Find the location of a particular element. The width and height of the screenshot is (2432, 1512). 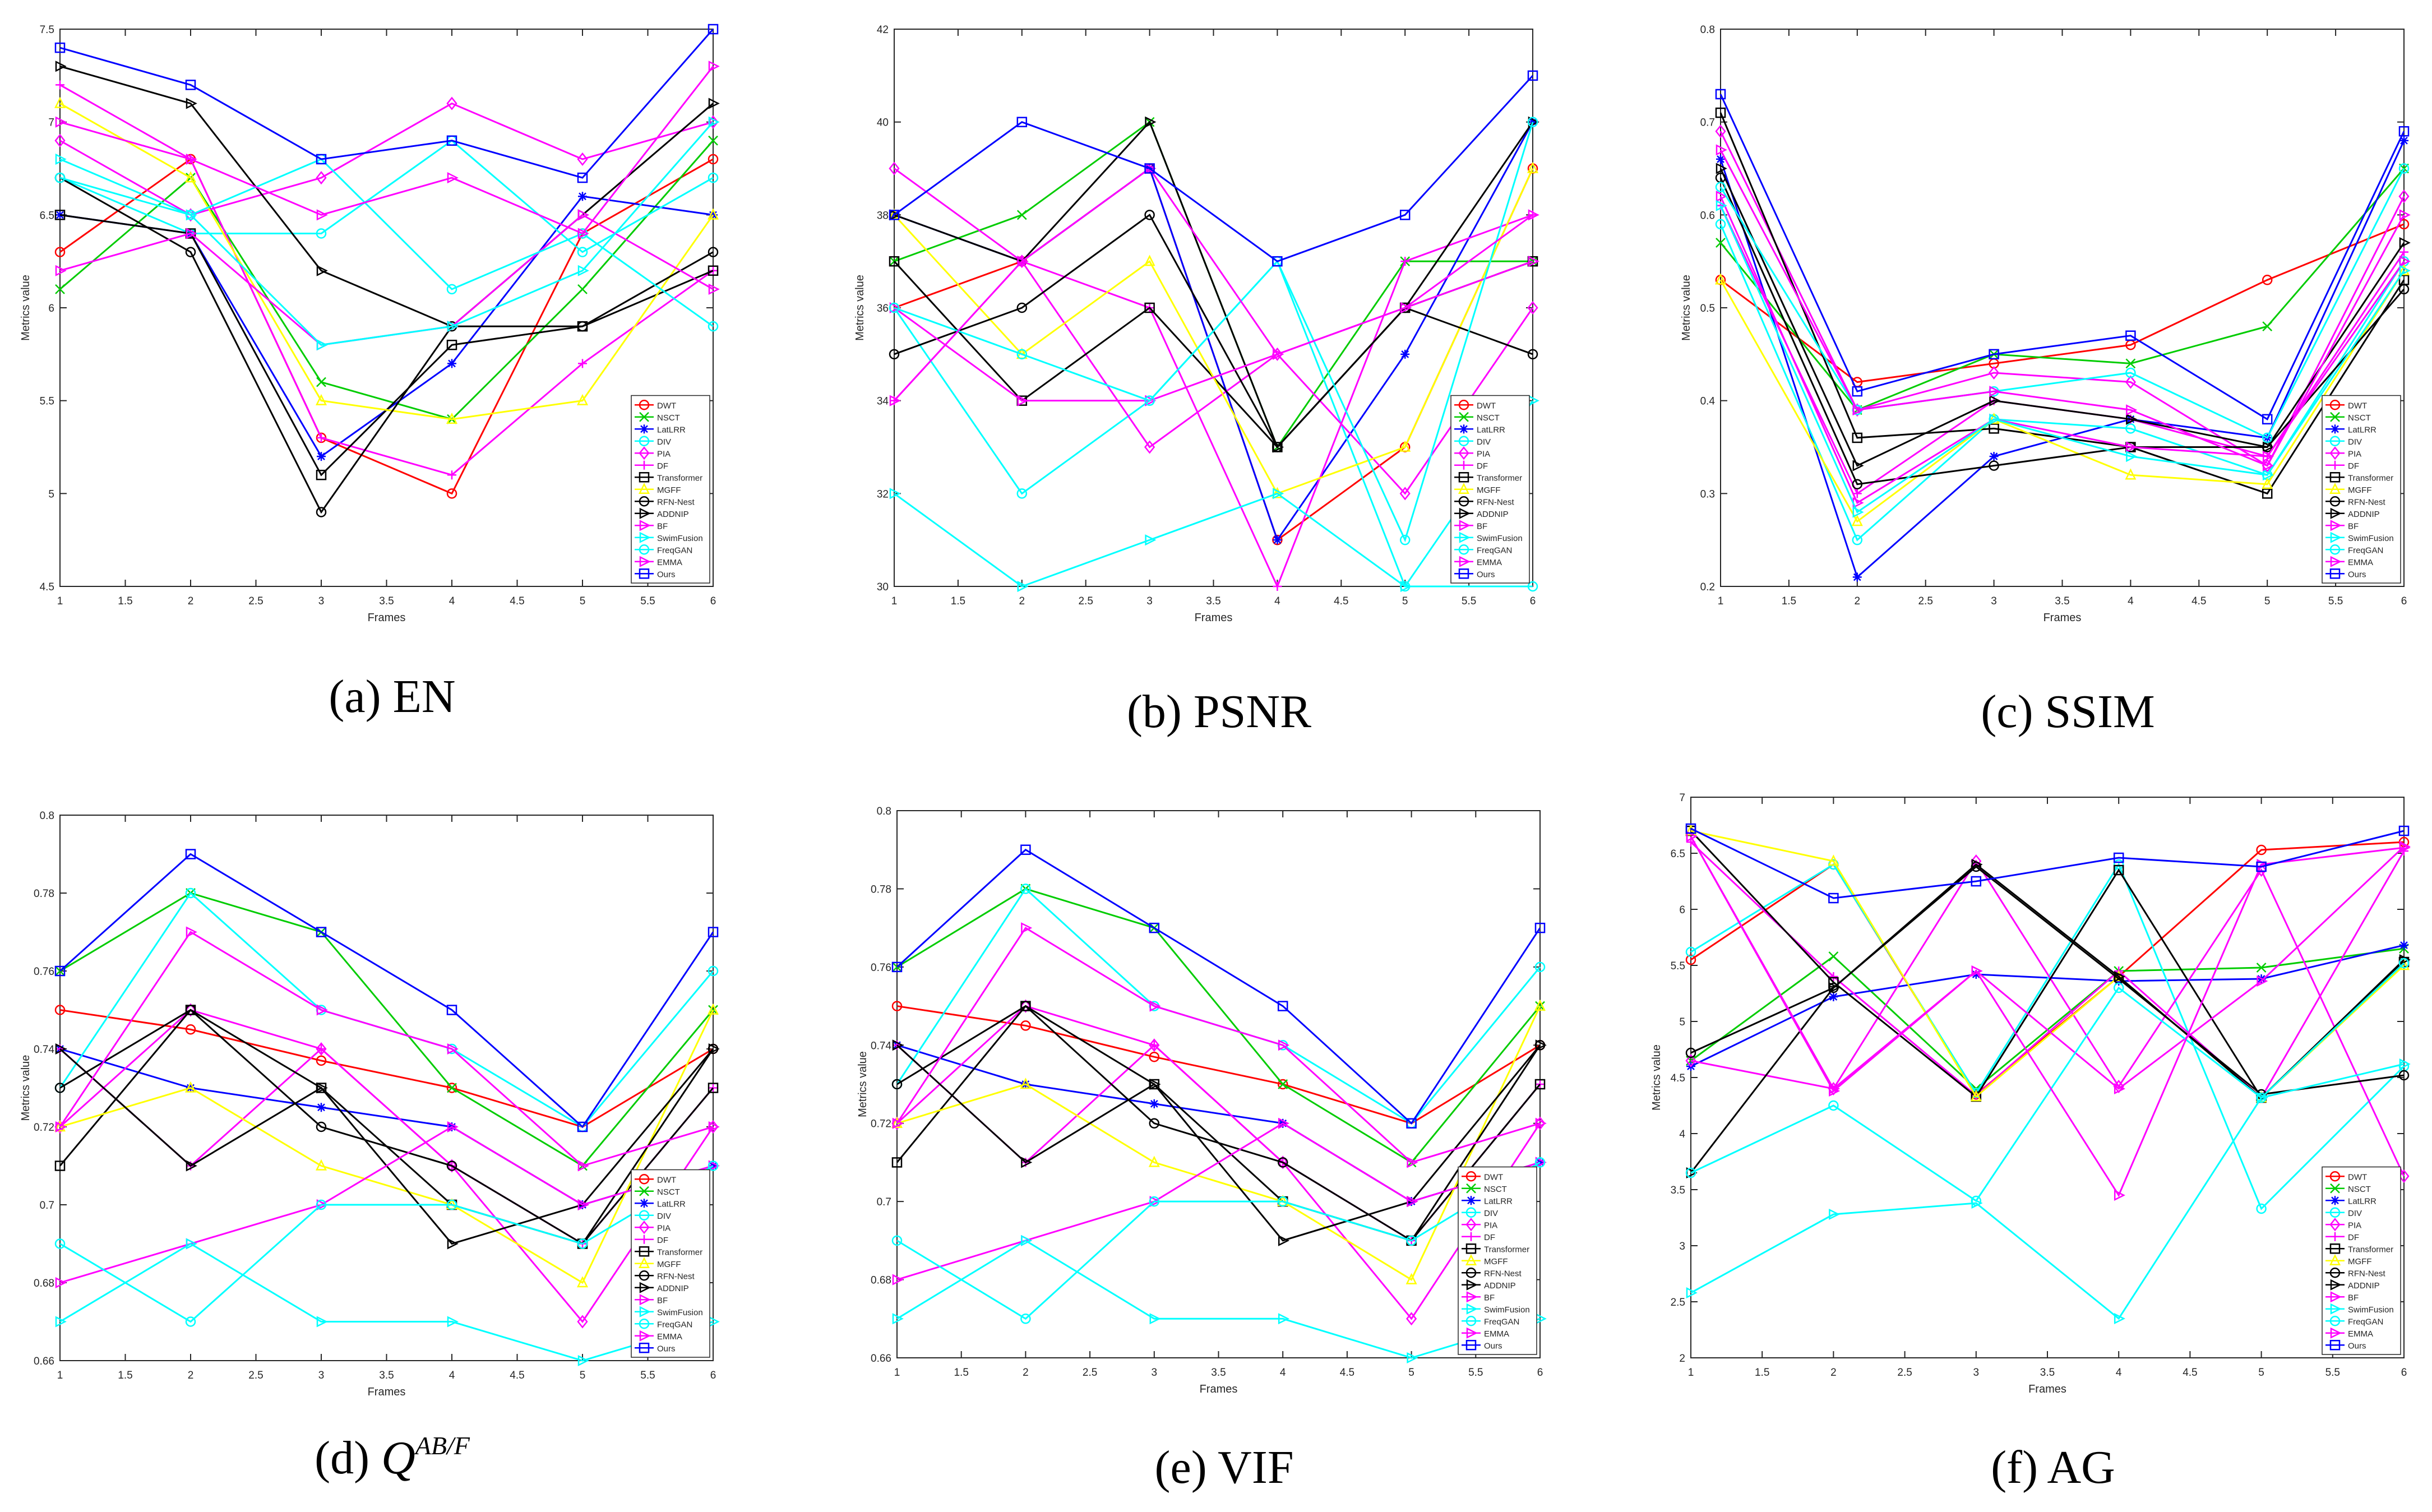

y-tick-label: 0.2 is located at coordinates (1707, 587).